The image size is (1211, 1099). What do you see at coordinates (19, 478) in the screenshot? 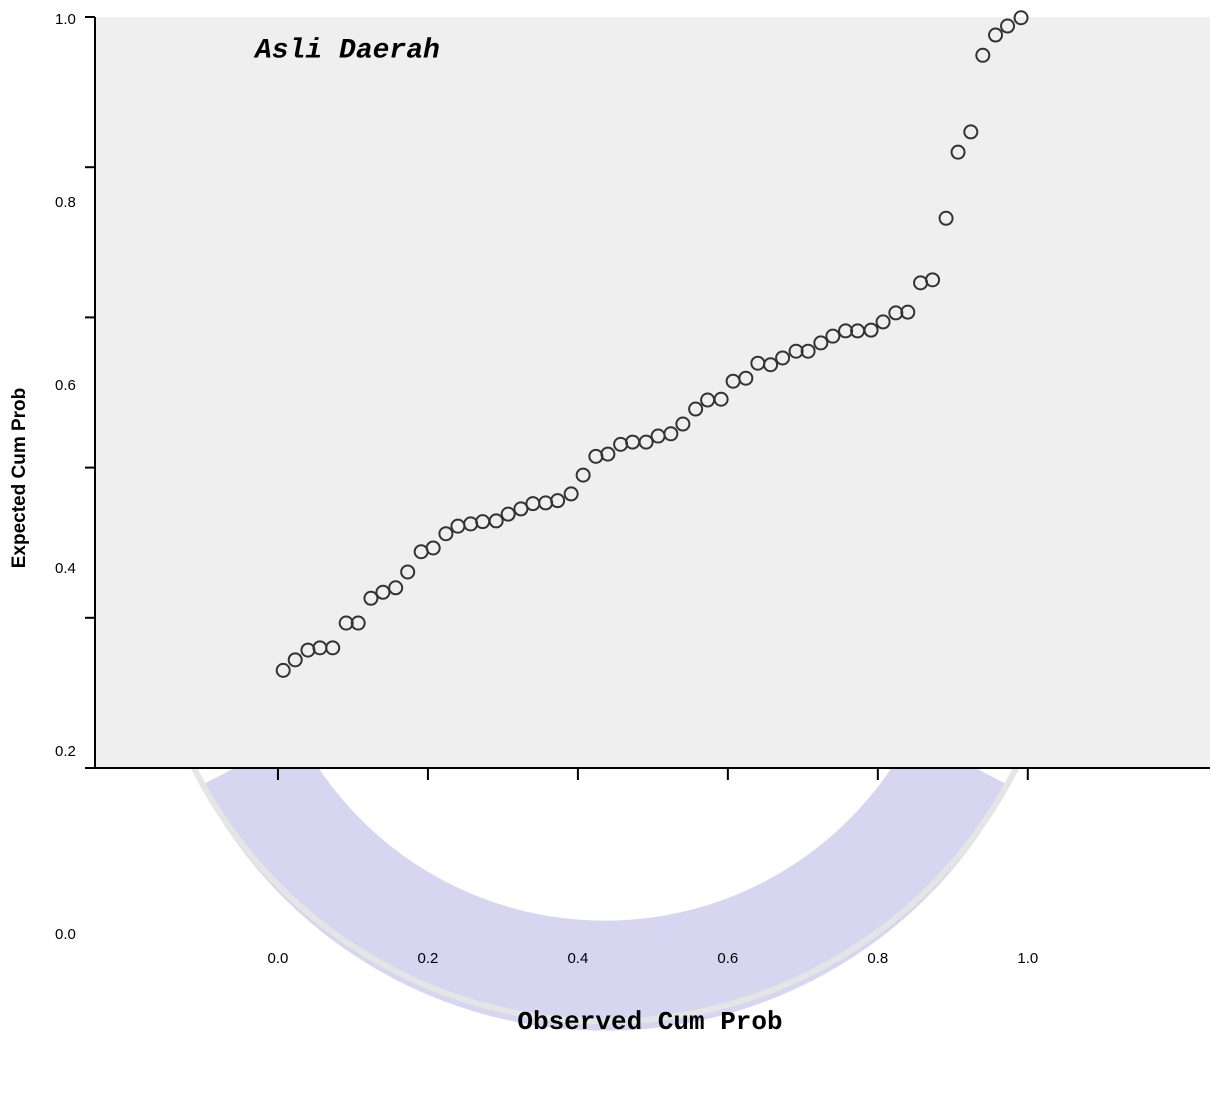
I see `y-axis-label: Expected Cum Prob` at bounding box center [19, 478].